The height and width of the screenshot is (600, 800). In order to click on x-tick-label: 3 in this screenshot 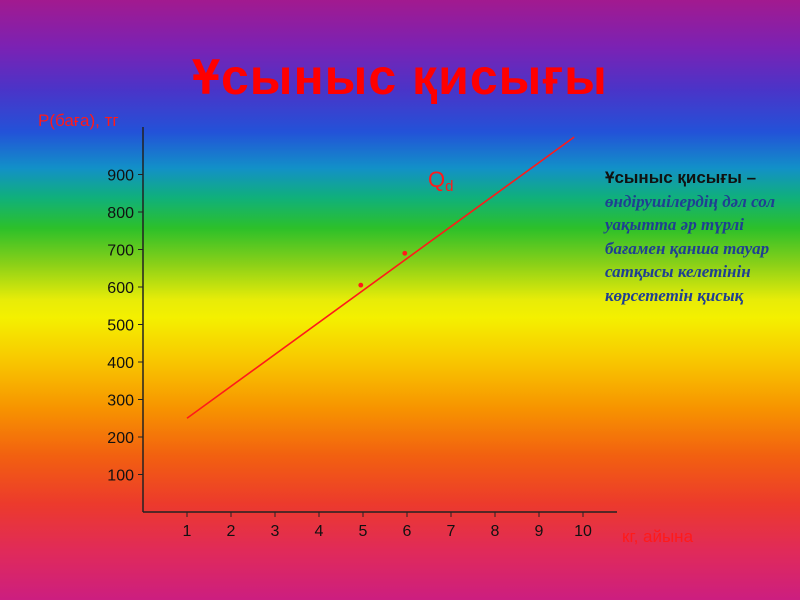, I will do `click(275, 531)`.